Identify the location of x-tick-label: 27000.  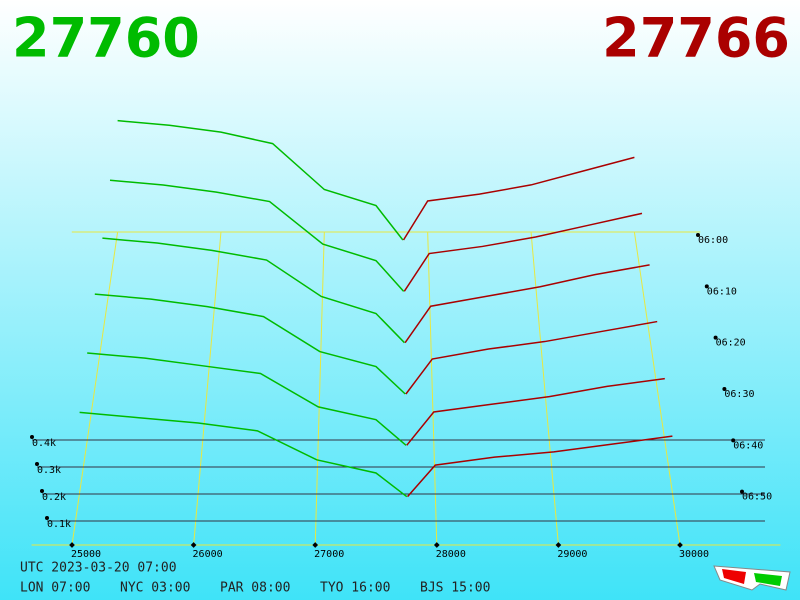
(329, 554).